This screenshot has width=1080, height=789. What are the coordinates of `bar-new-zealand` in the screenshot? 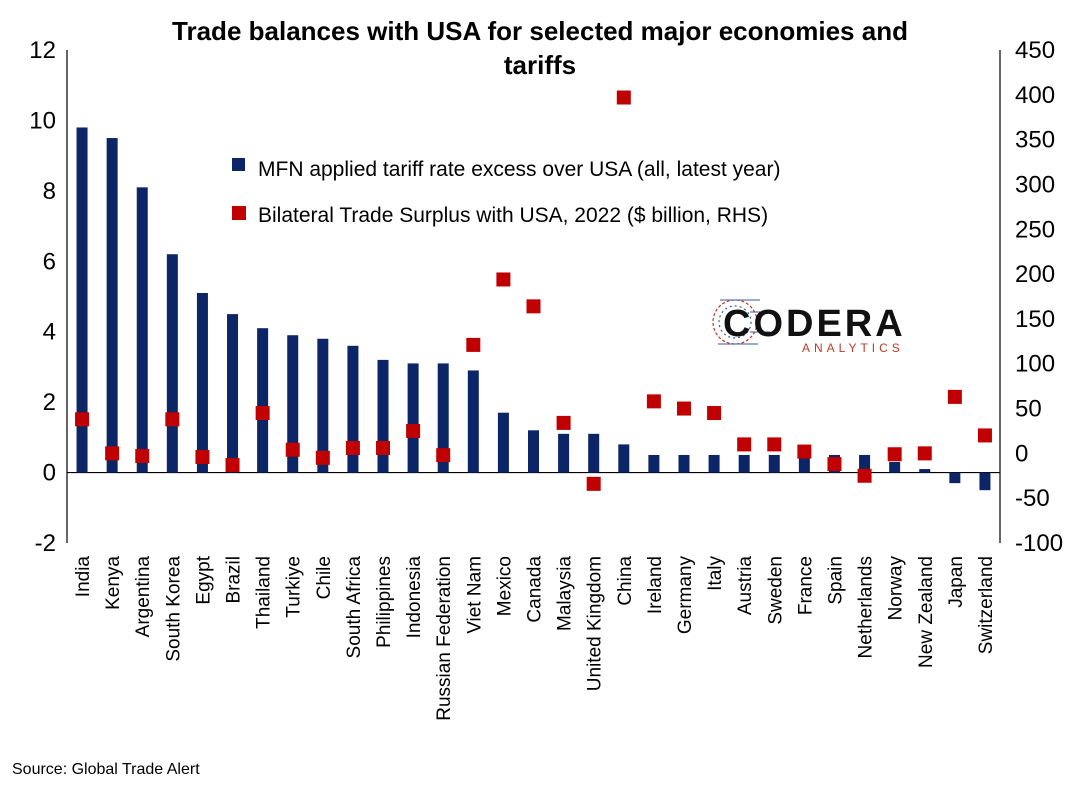 It's located at (925, 471).